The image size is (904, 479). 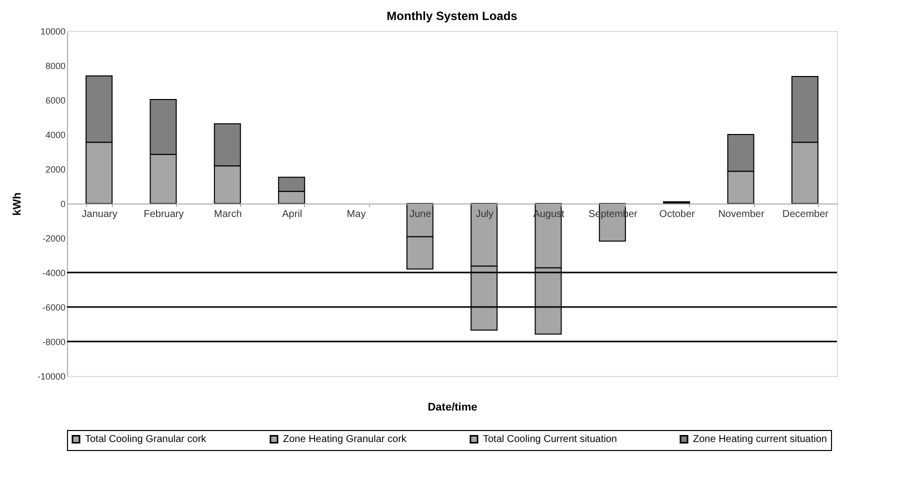 I want to click on y-tick-label: -4000, so click(x=54, y=273).